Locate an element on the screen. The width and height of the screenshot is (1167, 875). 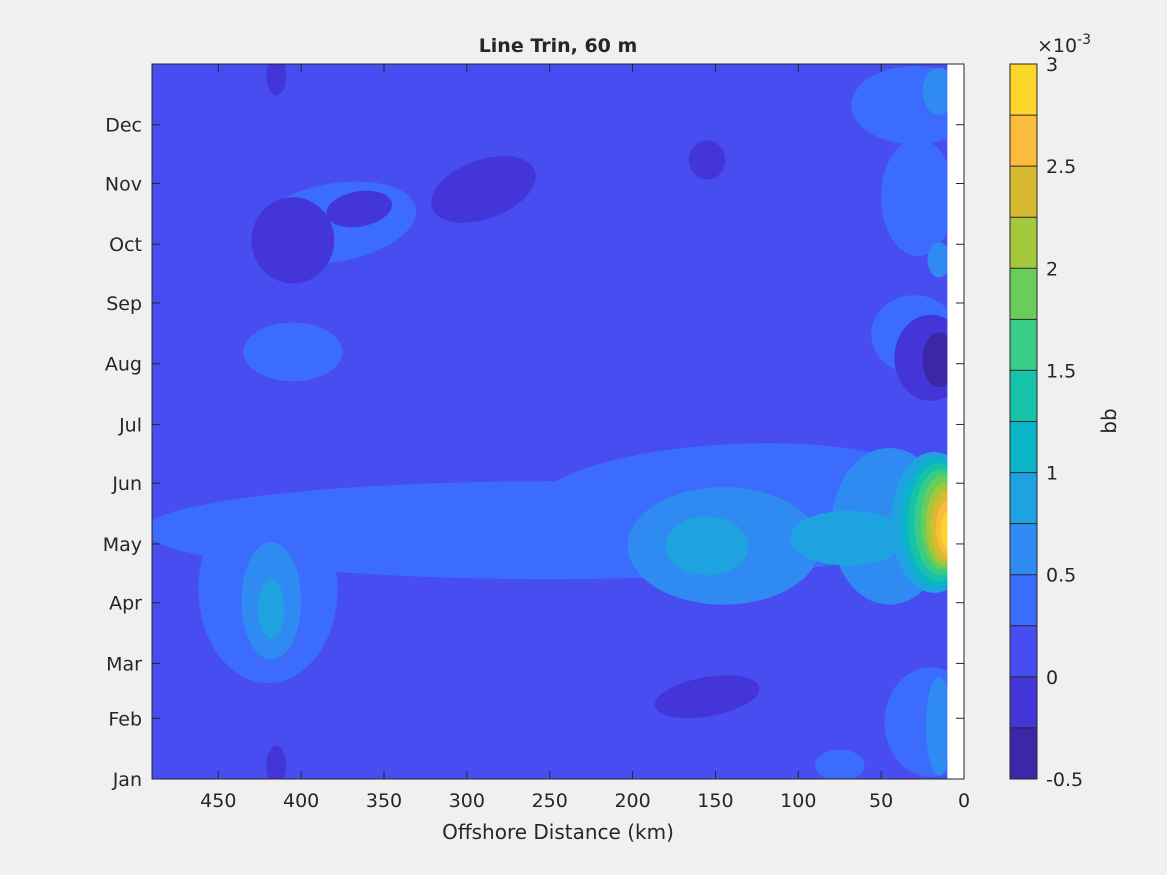
x-tick-label: 350 is located at coordinates (384, 801).